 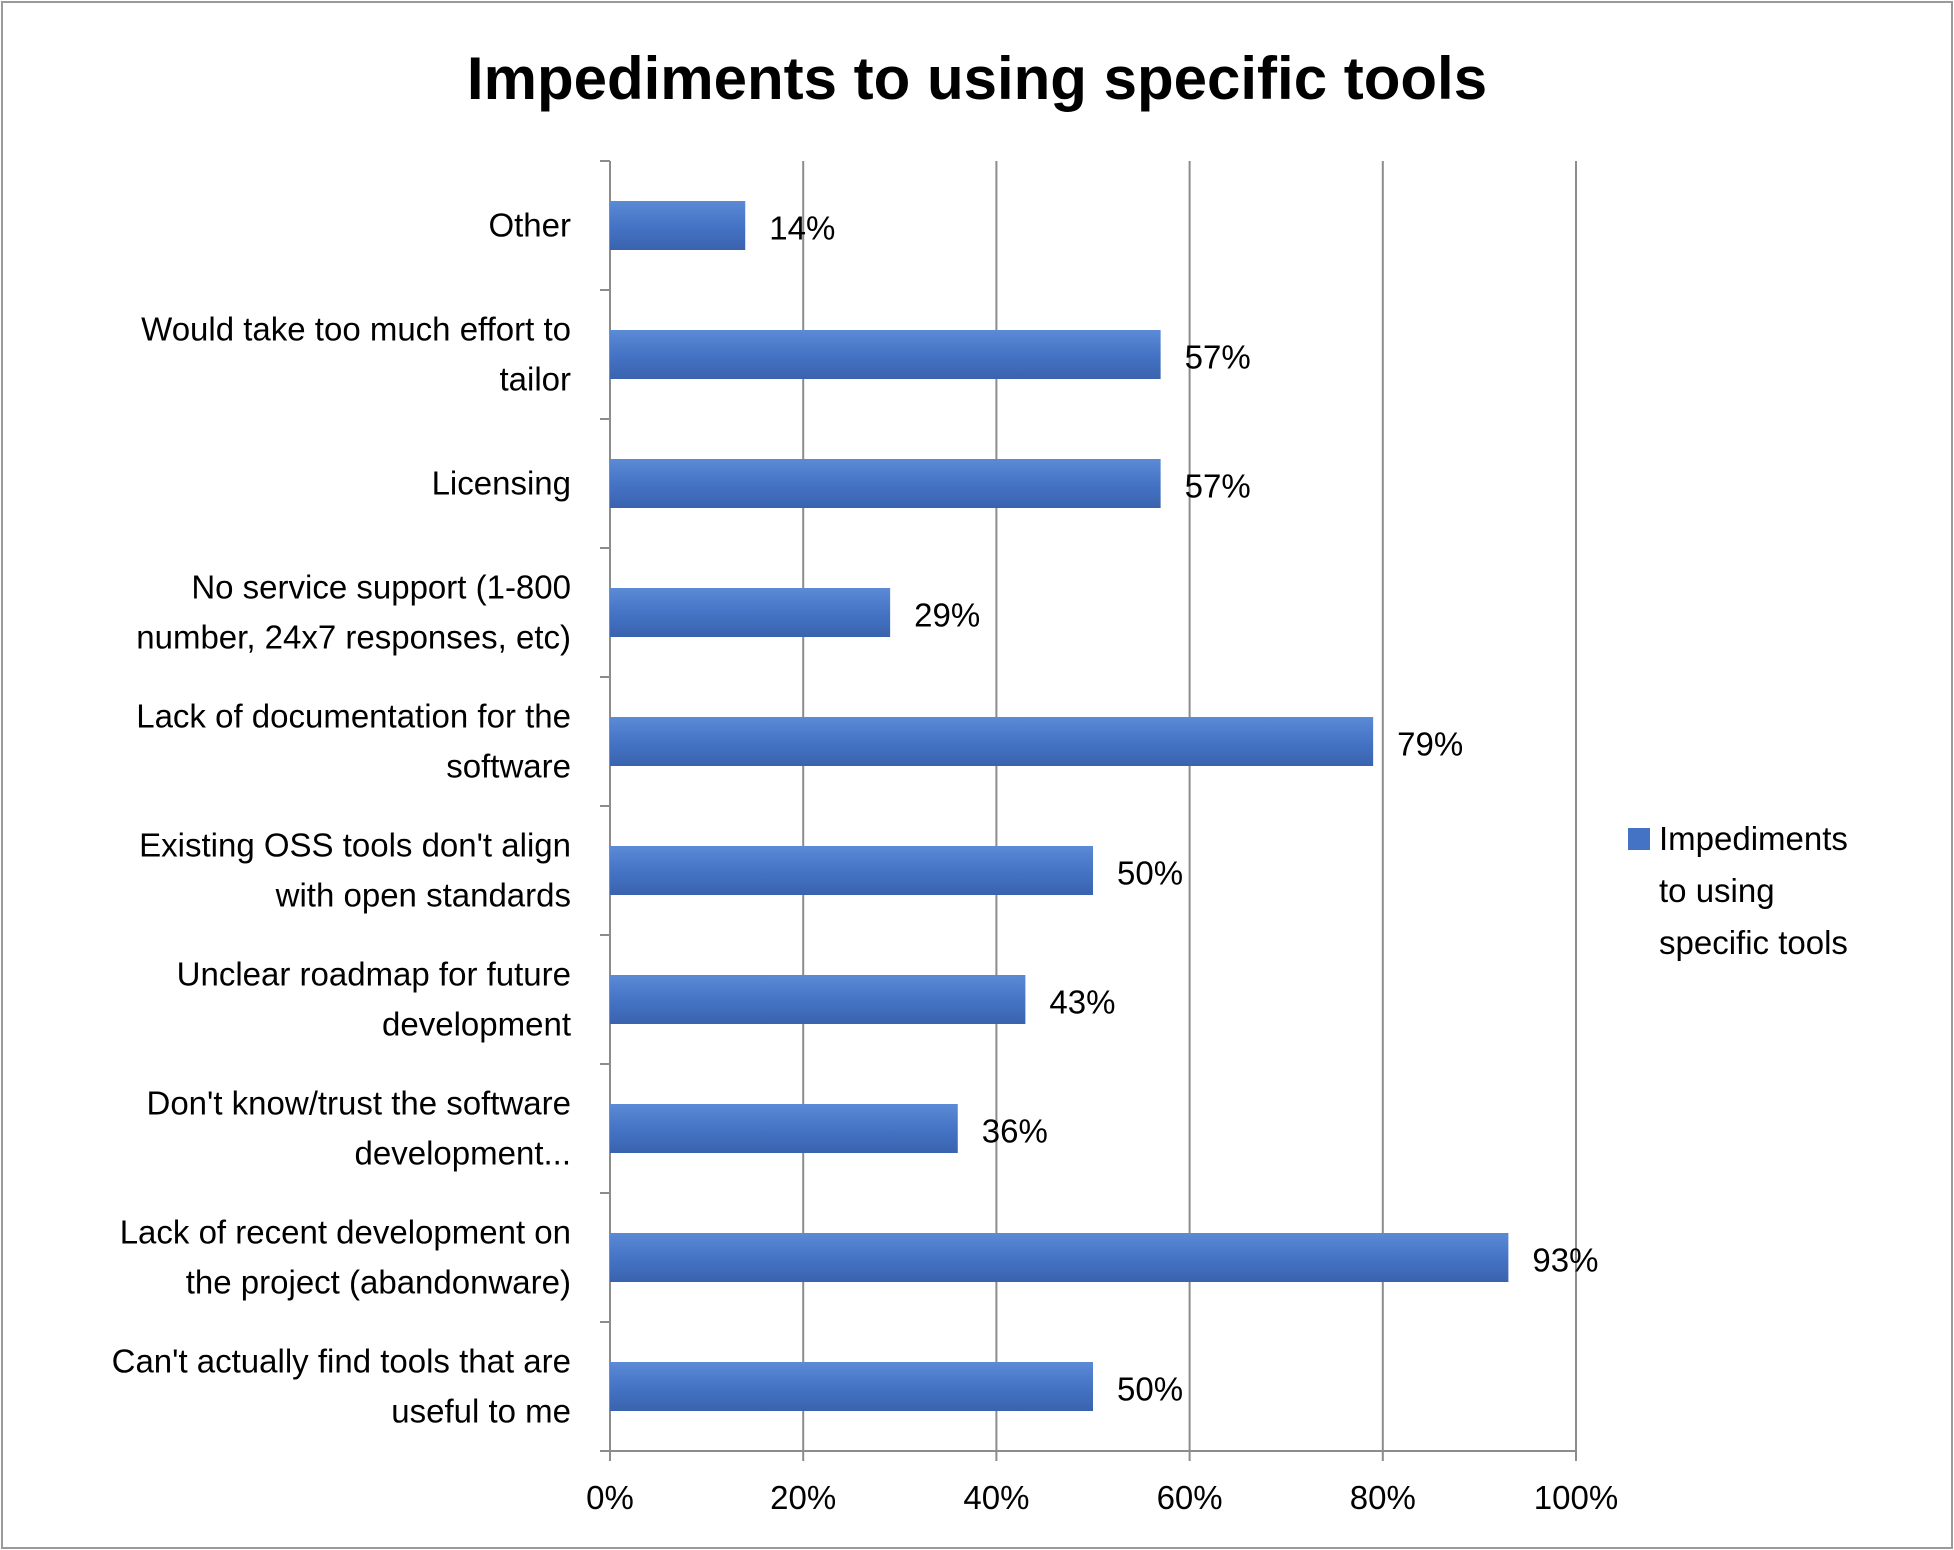 What do you see at coordinates (529, 225) in the screenshot?
I see `category-label: Other` at bounding box center [529, 225].